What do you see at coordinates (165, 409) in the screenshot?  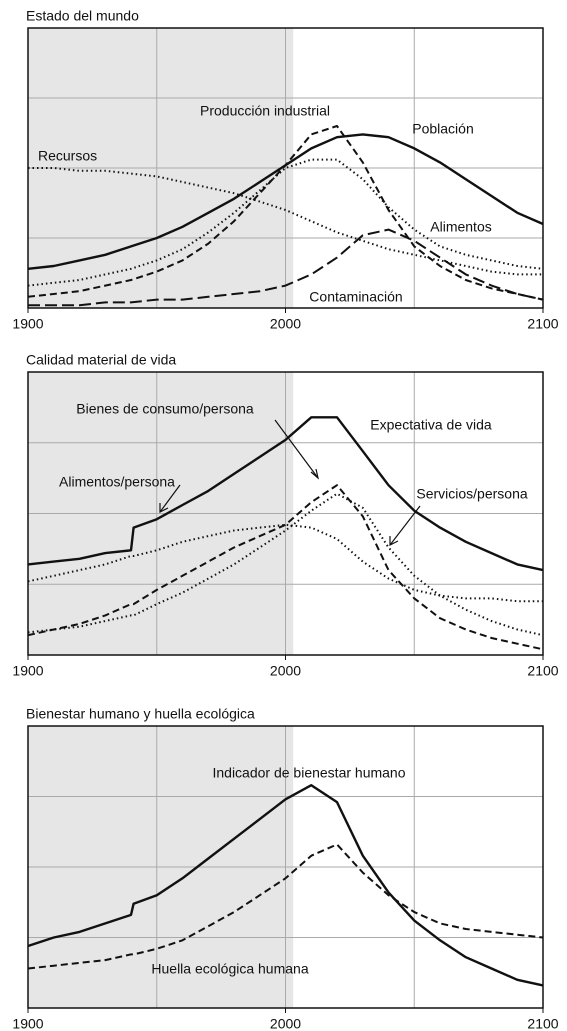 I see `series-label: Bienes de consumo/persona` at bounding box center [165, 409].